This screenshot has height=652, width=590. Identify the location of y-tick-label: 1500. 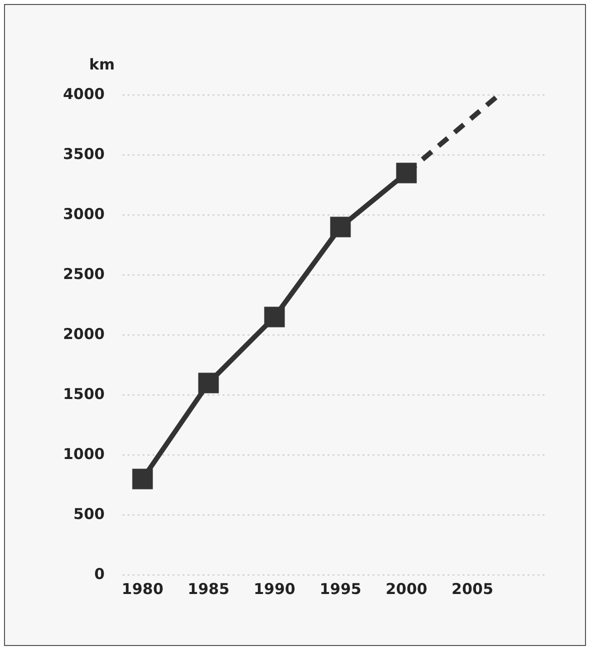
(84, 393).